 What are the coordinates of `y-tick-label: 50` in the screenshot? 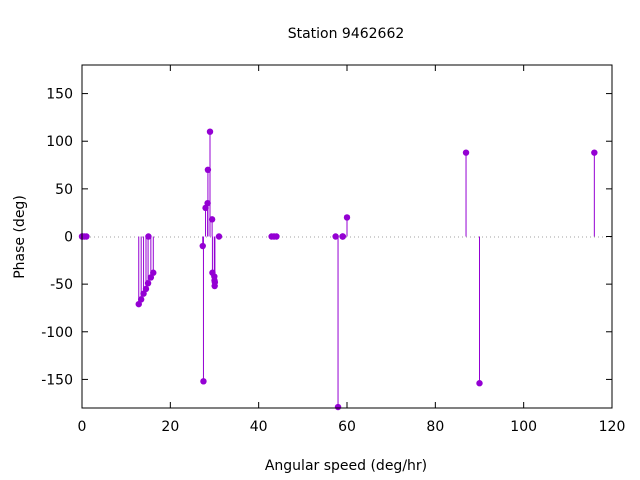 It's located at (64, 190).